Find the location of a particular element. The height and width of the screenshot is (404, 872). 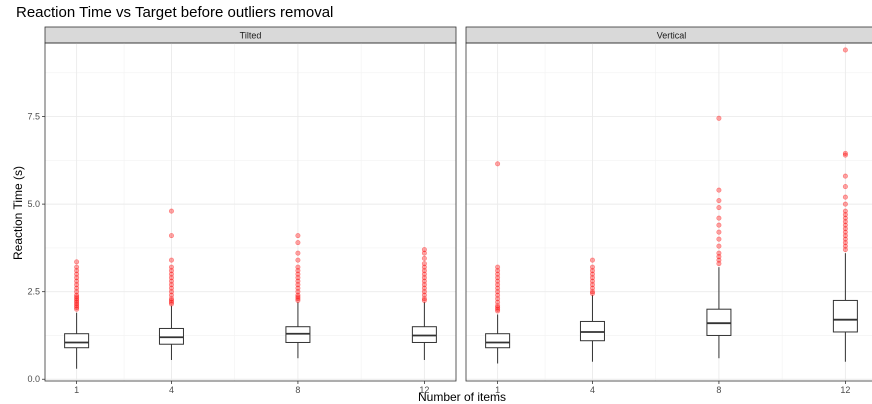

x-tick-label: 8 is located at coordinates (297, 390).